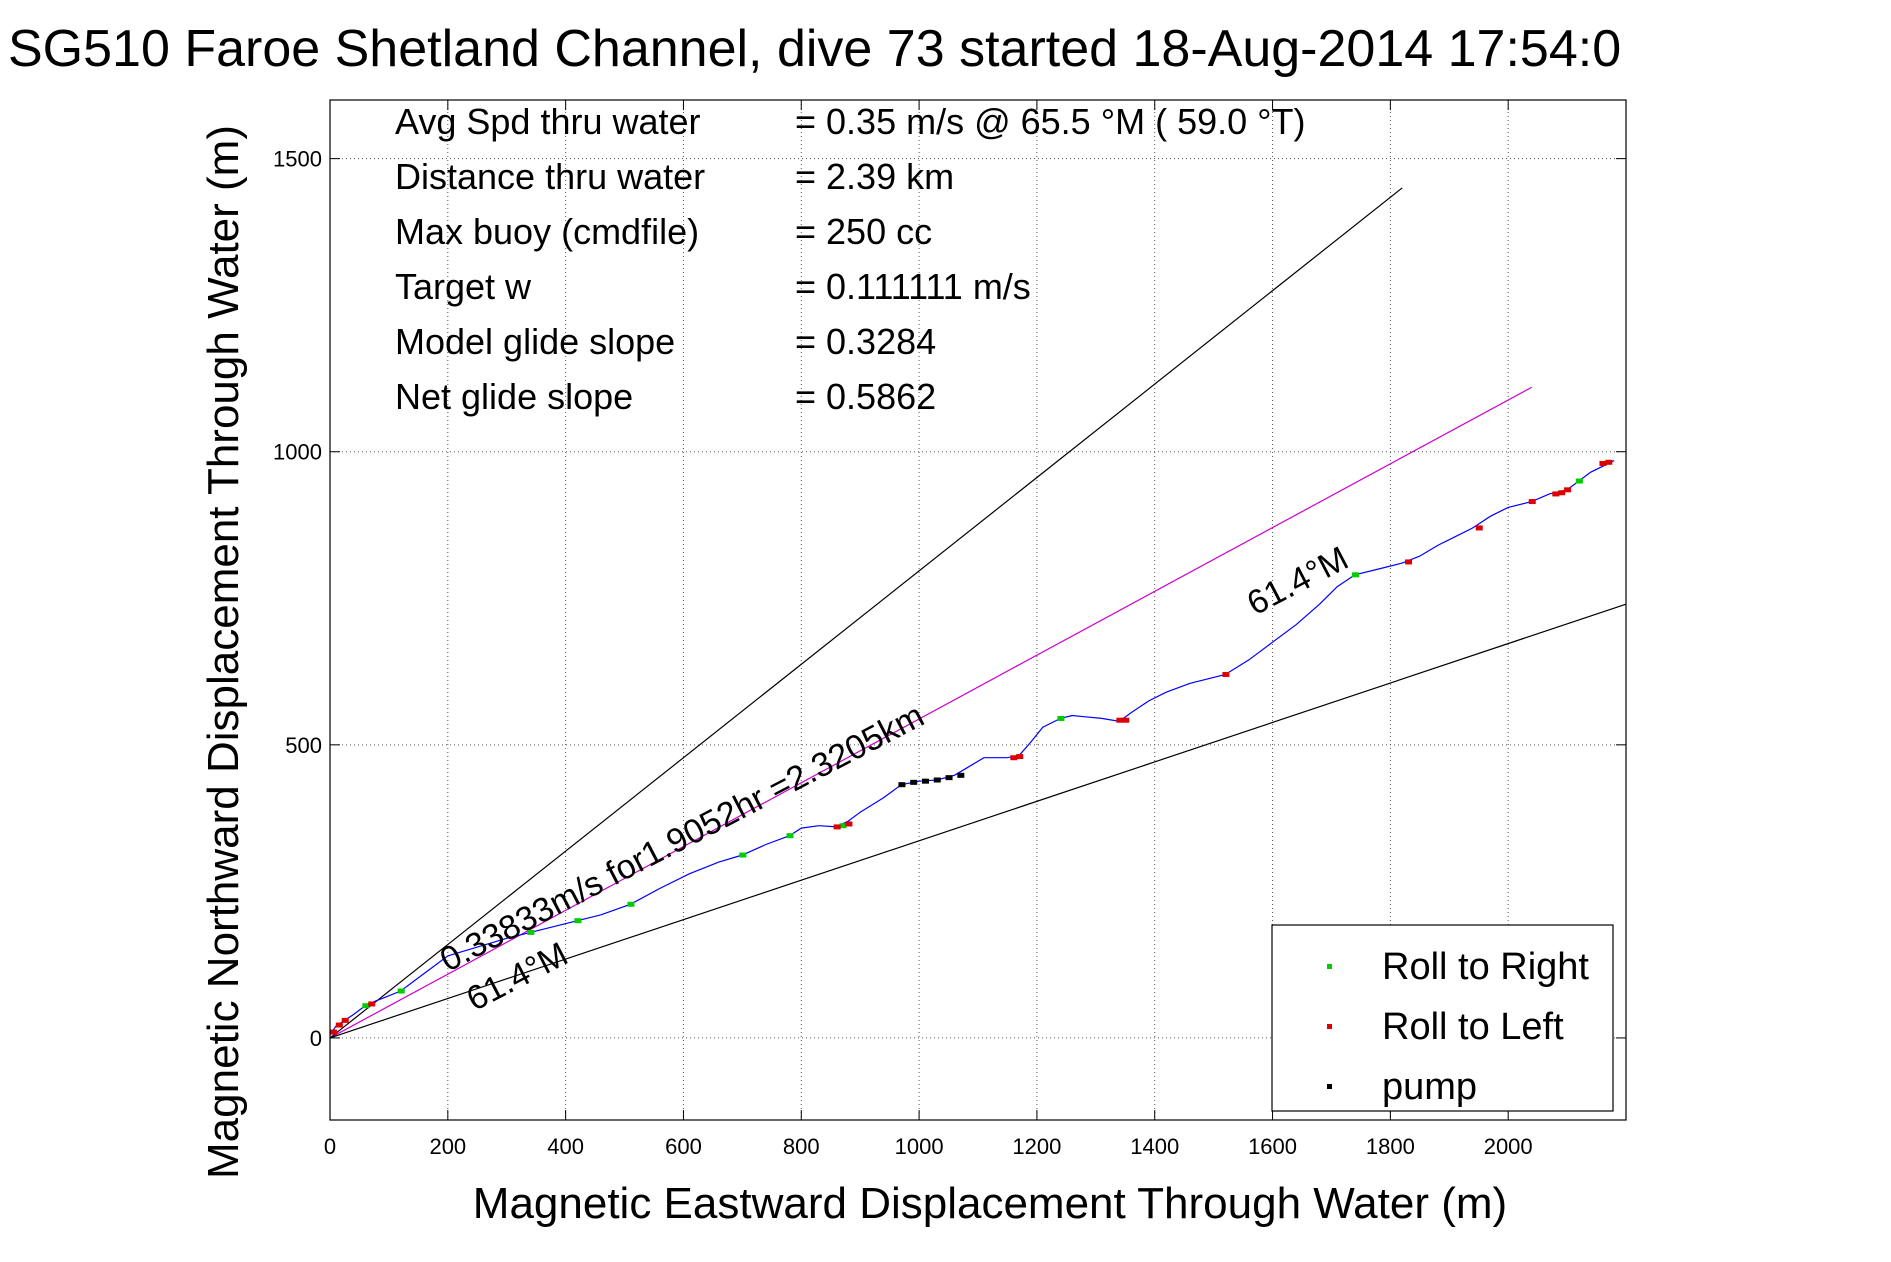 Image resolution: width=1891 pixels, height=1262 pixels. What do you see at coordinates (1297, 581) in the screenshot?
I see `heading-annotation-upper: 61.4°M` at bounding box center [1297, 581].